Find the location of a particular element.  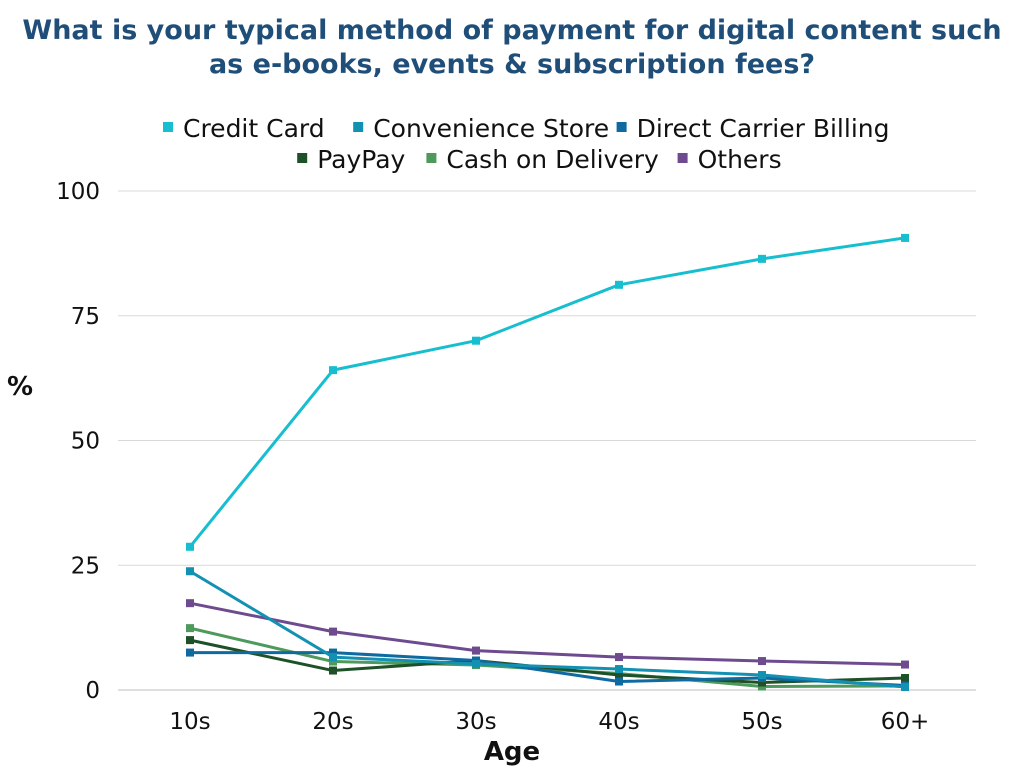

y-tick-label: 100 is located at coordinates (78, 192).